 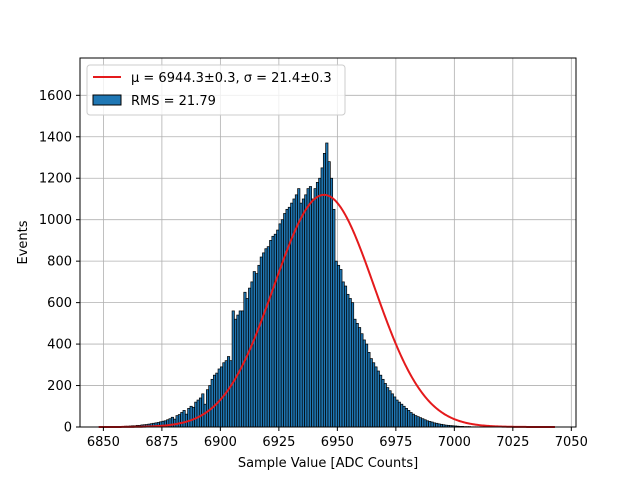 What do you see at coordinates (337, 442) in the screenshot?
I see `x-tick-label: 6950` at bounding box center [337, 442].